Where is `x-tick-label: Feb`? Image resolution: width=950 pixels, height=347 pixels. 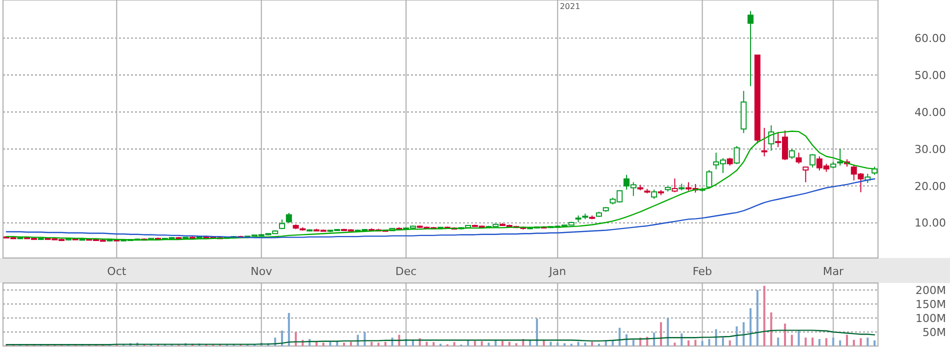
x-tick-label: Feb is located at coordinates (702, 271).